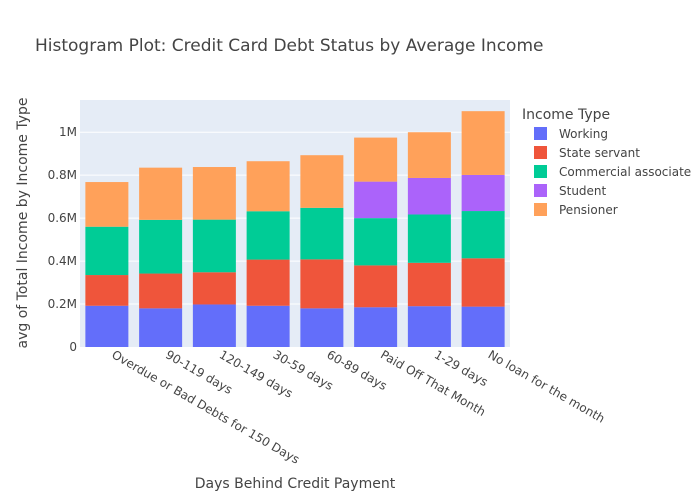 The width and height of the screenshot is (700, 500). Describe the element at coordinates (583, 191) in the screenshot. I see `legend-label: Student` at that location.